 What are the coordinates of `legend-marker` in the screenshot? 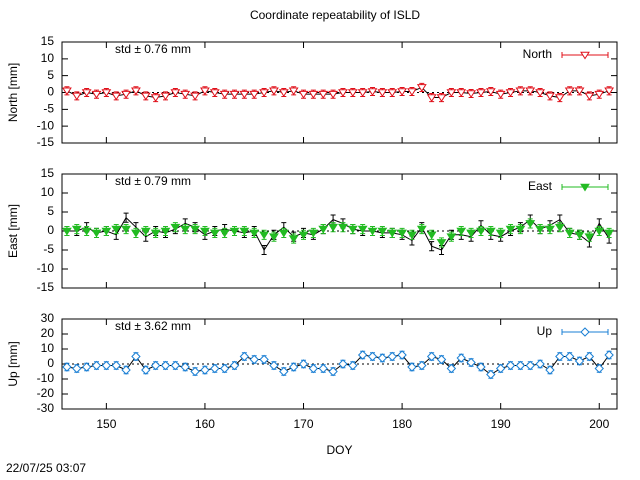 It's located at (585, 55).